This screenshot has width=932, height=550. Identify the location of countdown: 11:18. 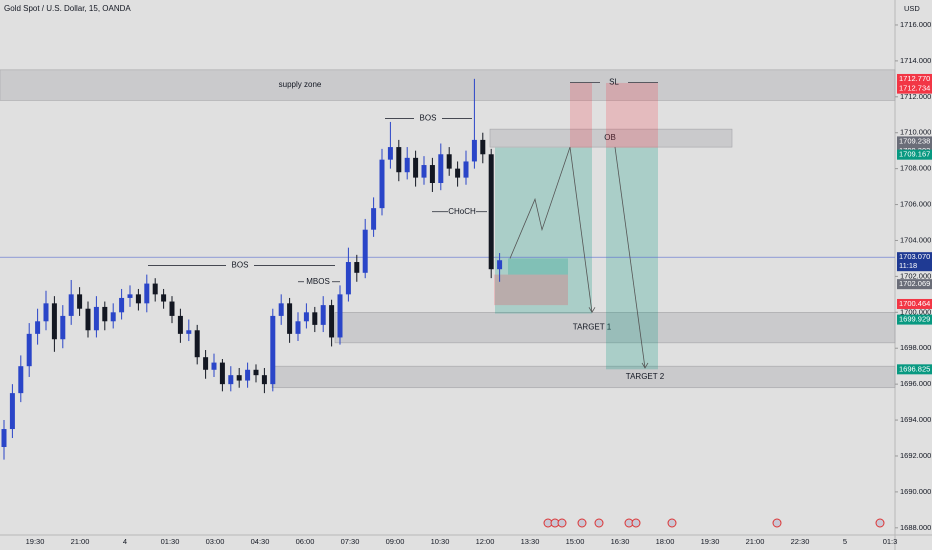
(908, 265).